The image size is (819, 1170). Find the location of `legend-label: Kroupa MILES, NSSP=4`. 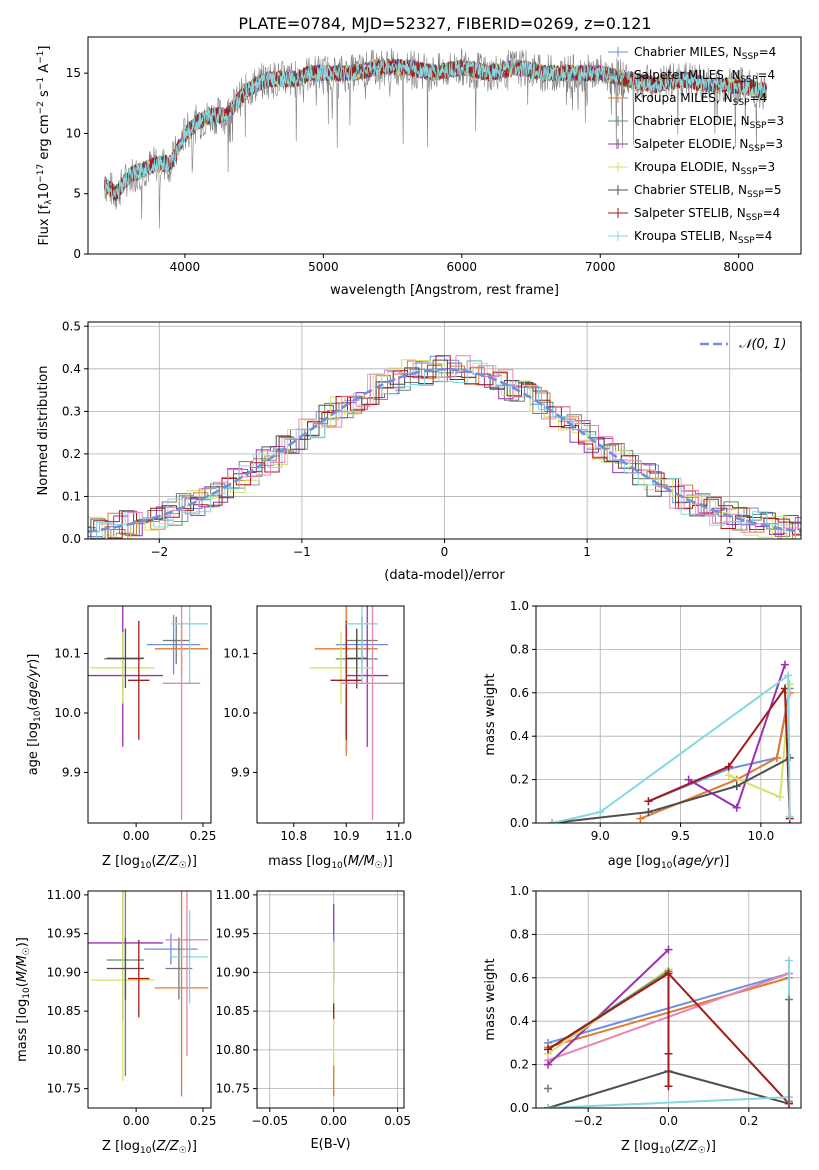

legend-label: Kroupa MILES, NSSP=4 is located at coordinates (700, 99).